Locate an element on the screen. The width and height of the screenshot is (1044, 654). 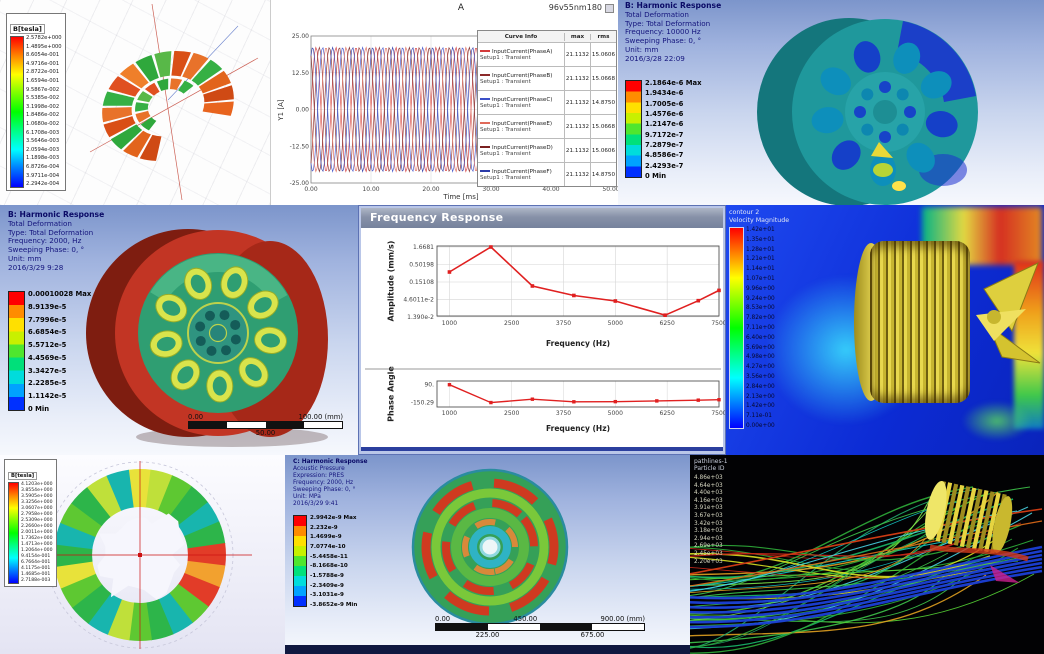
legend-value: 4.16e+03 is located at coordinates (708, 500).